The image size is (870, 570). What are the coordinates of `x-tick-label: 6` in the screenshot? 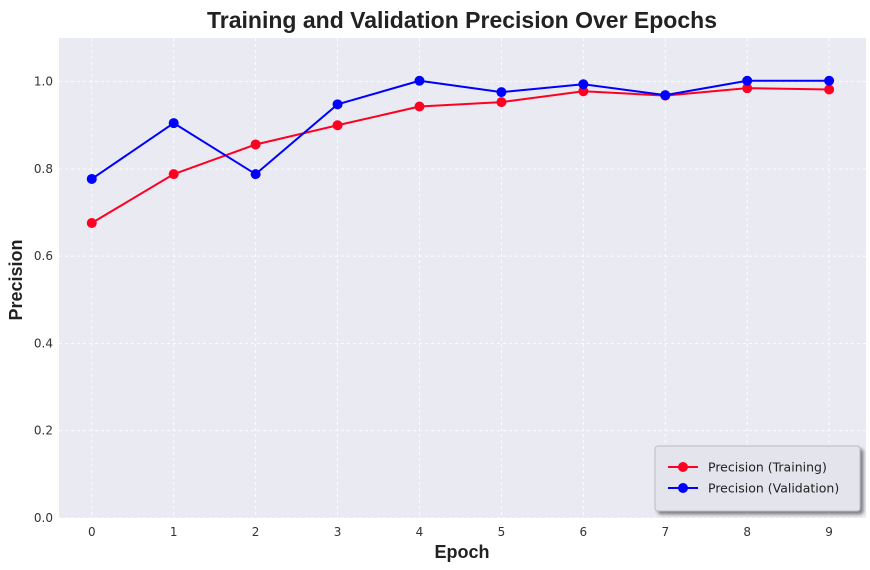 It's located at (584, 532).